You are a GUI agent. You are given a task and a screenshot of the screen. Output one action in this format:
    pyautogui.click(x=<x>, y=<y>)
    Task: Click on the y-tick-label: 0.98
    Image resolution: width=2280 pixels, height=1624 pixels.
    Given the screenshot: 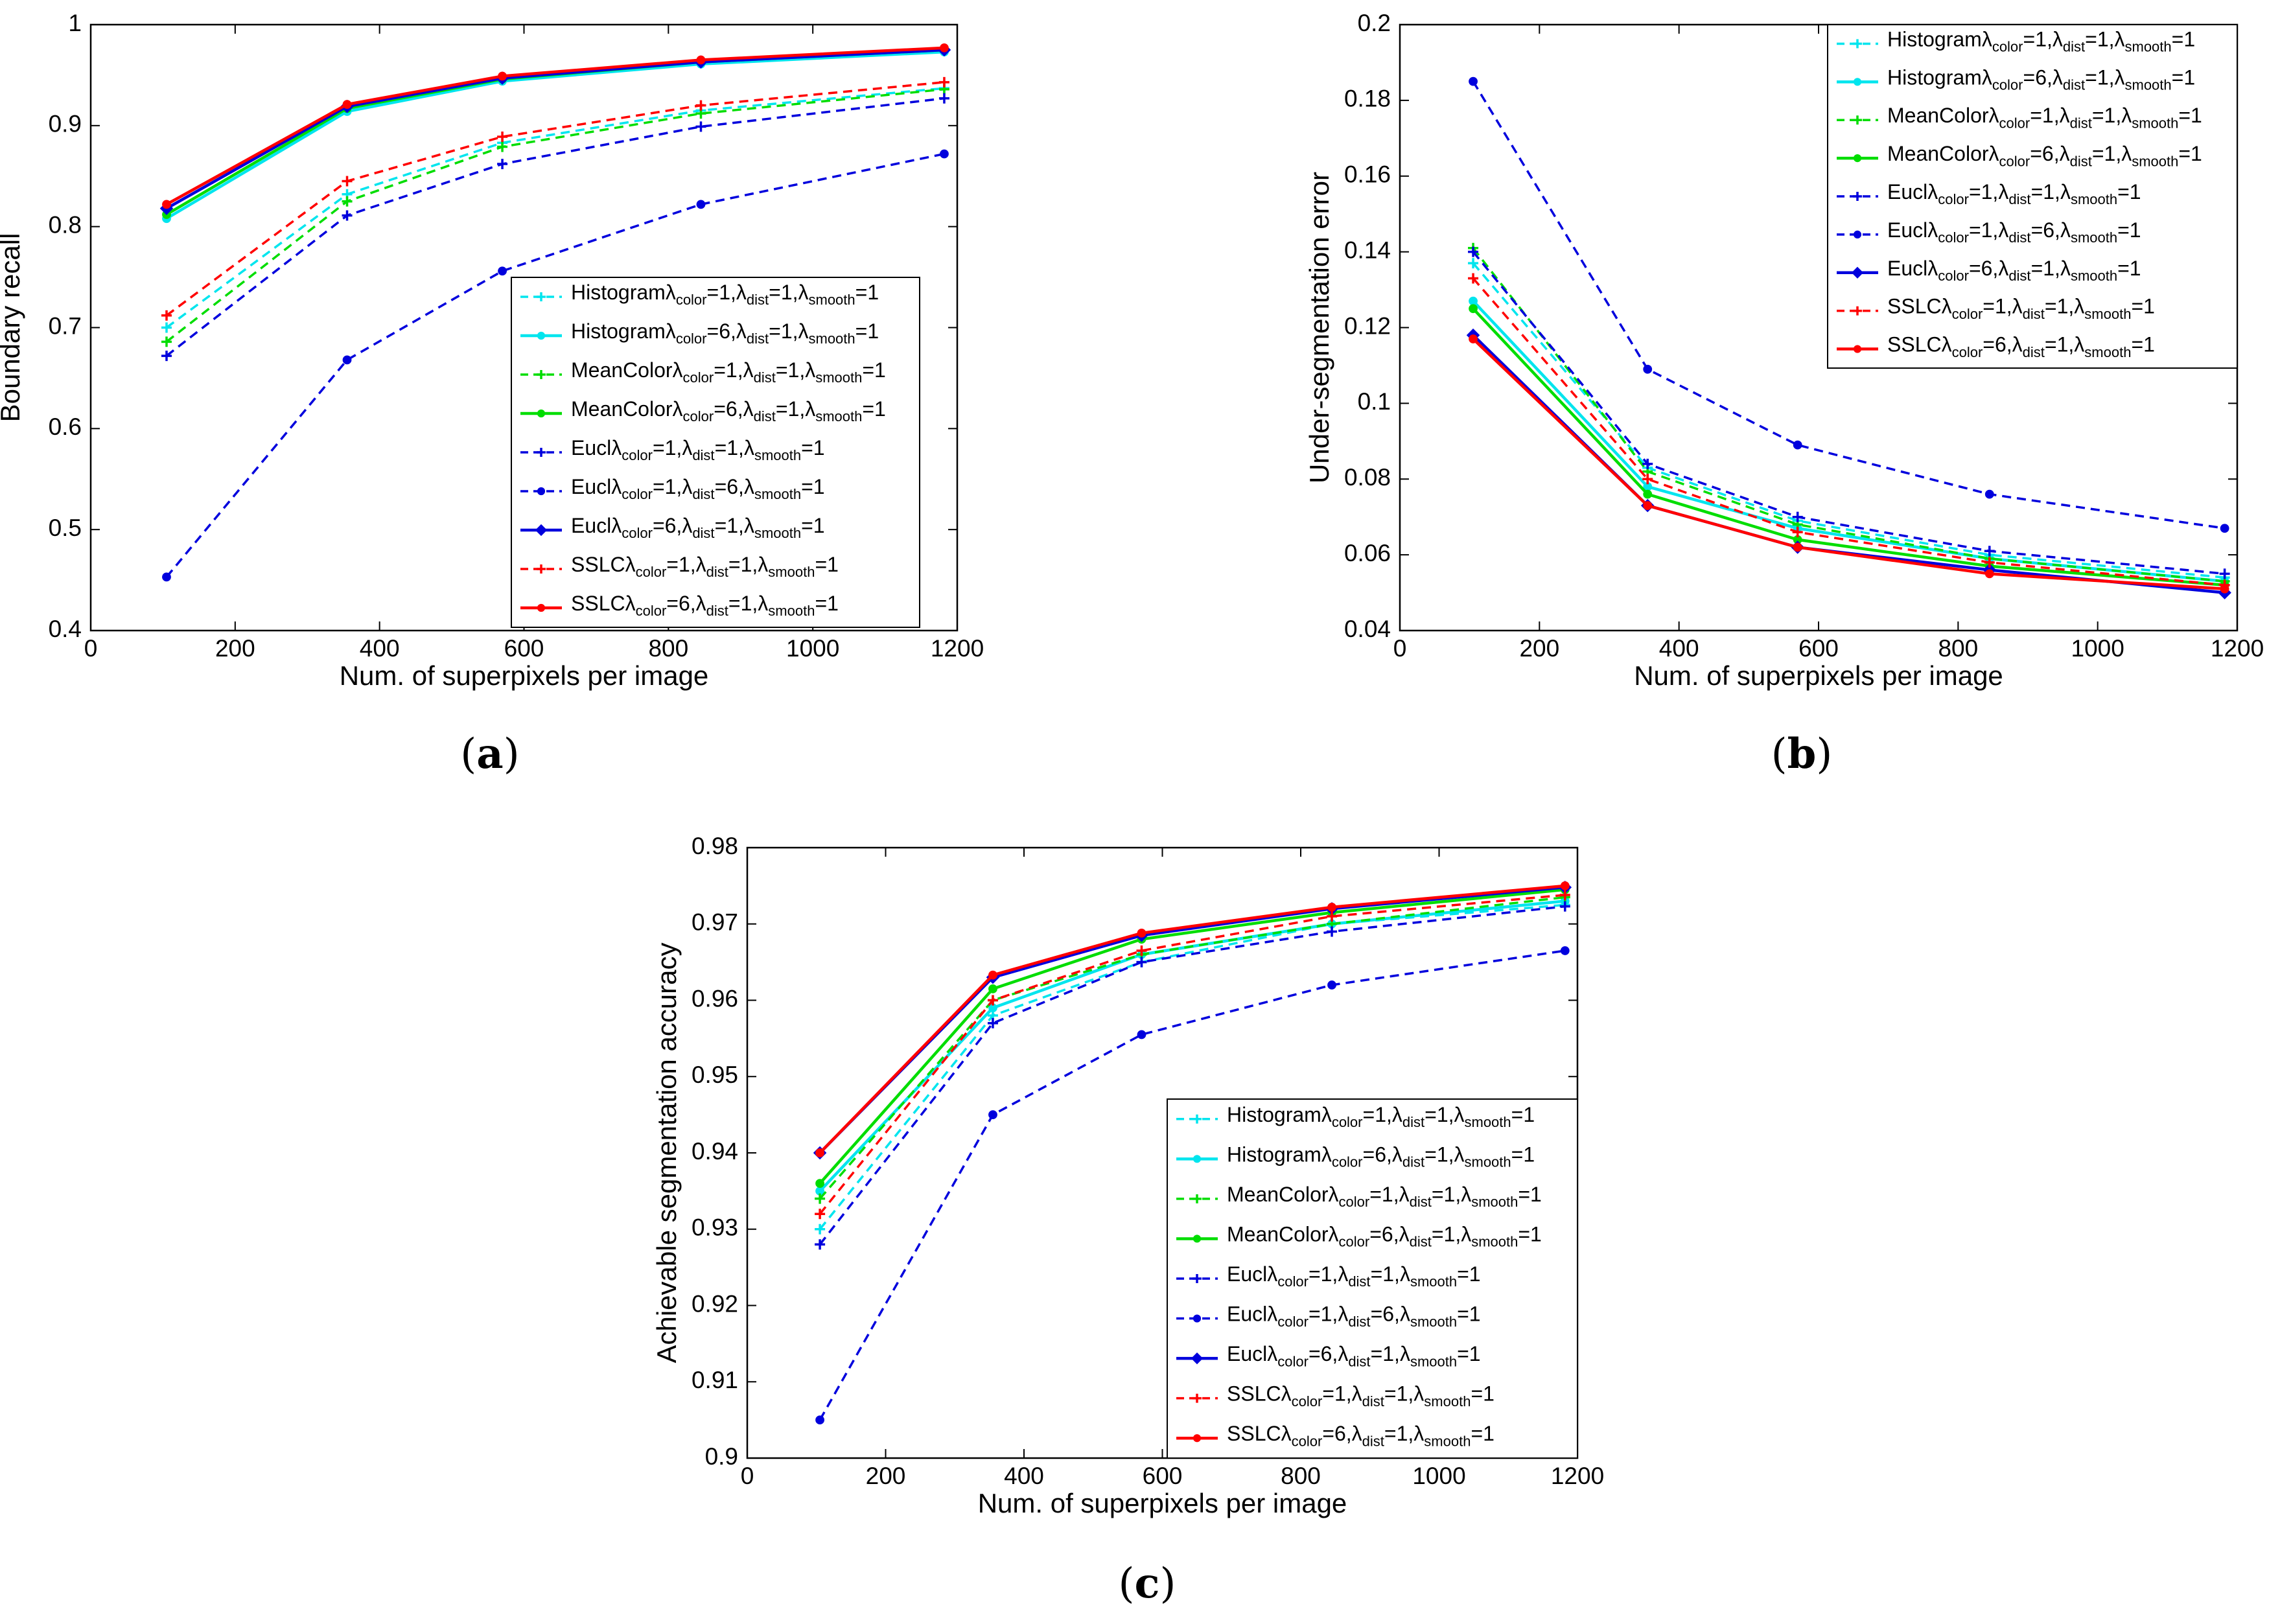 What is the action you would take?
    pyautogui.click(x=715, y=846)
    